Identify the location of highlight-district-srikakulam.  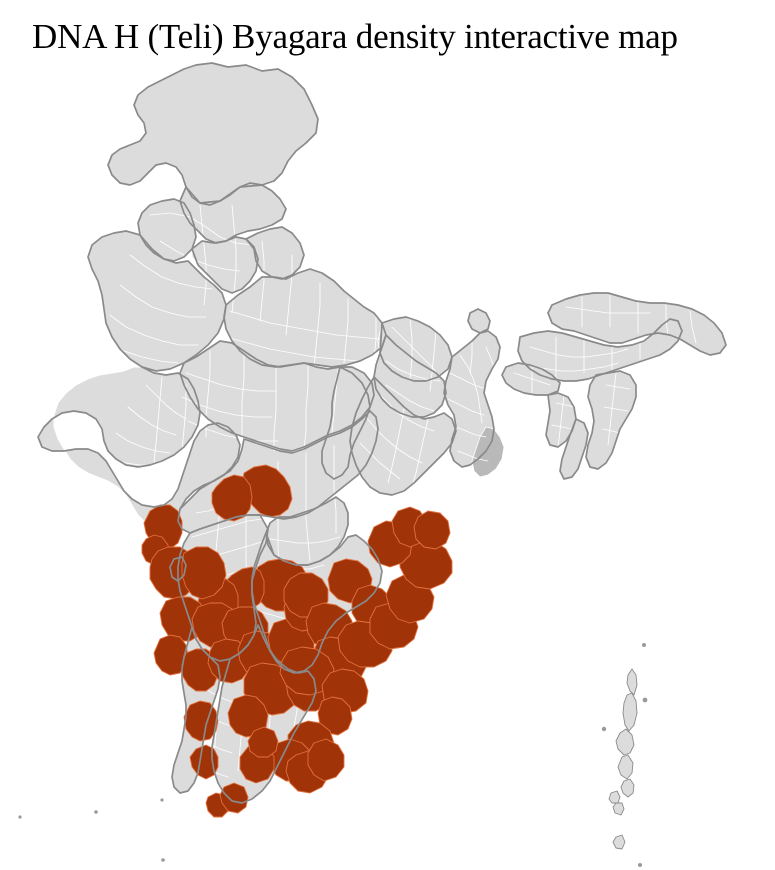
(432, 530).